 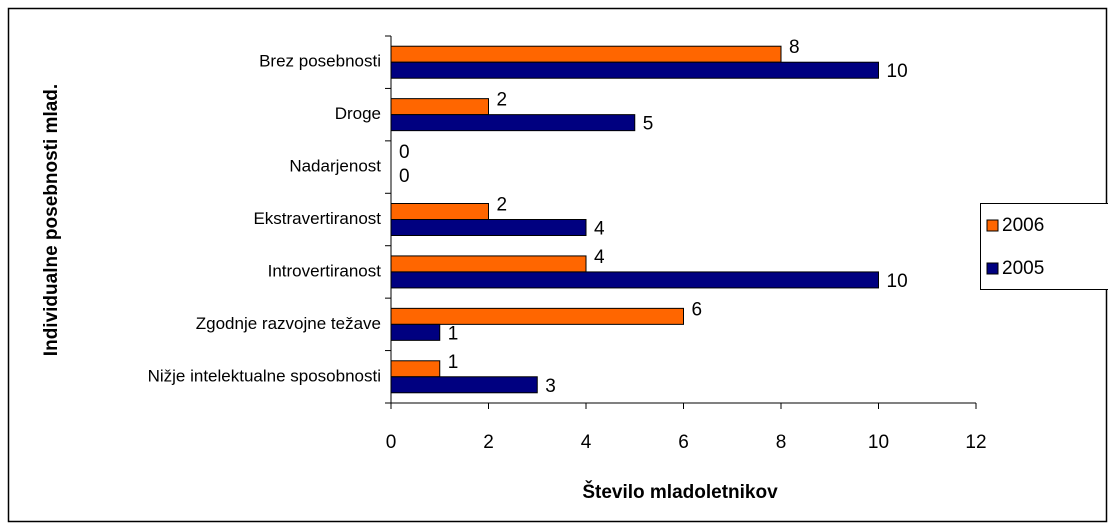 What do you see at coordinates (1044, 246) in the screenshot?
I see `legend-box` at bounding box center [1044, 246].